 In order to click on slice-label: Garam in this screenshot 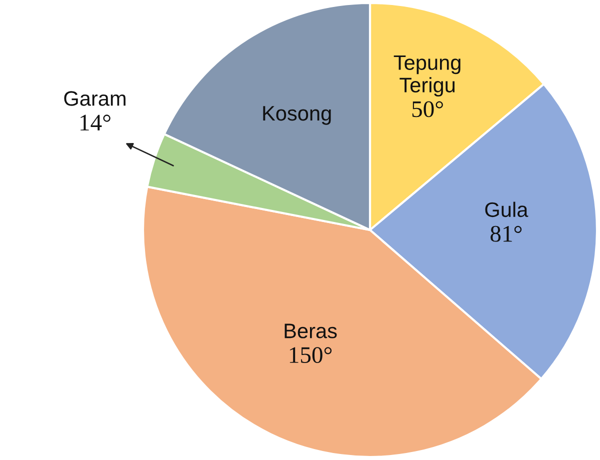, I will do `click(95, 98)`.